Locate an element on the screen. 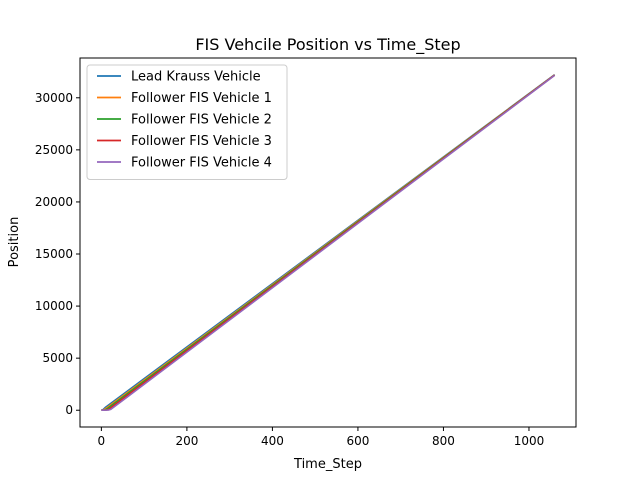 The image size is (640, 480). legend-entry-label: Follower FIS Vehicle 2 is located at coordinates (201, 120).